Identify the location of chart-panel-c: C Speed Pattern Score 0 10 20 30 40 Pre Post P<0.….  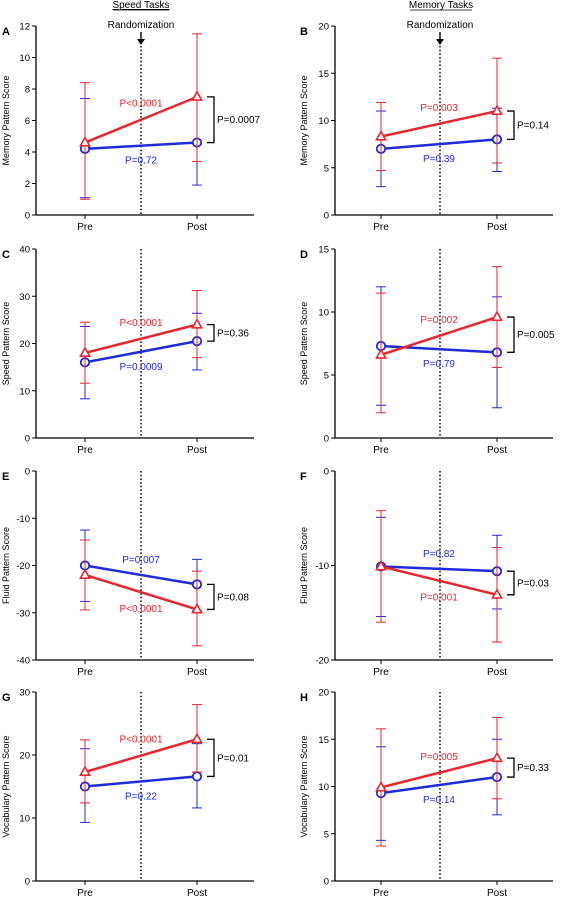
(127, 350).